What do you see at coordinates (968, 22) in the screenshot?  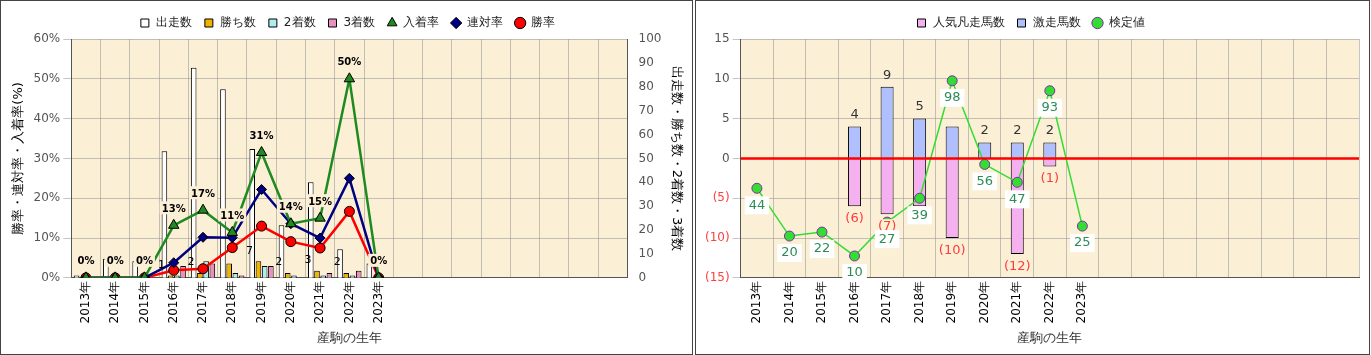 I see `legend-label: 人気凡走馬数` at bounding box center [968, 22].